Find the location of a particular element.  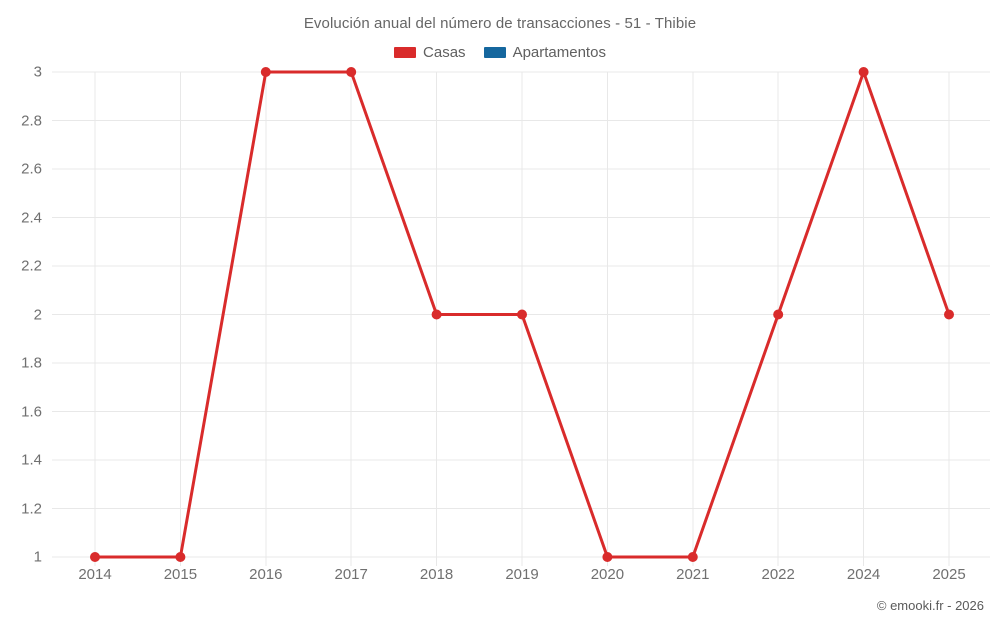

legend-swatch-apartamentos-icon is located at coordinates (494, 52).